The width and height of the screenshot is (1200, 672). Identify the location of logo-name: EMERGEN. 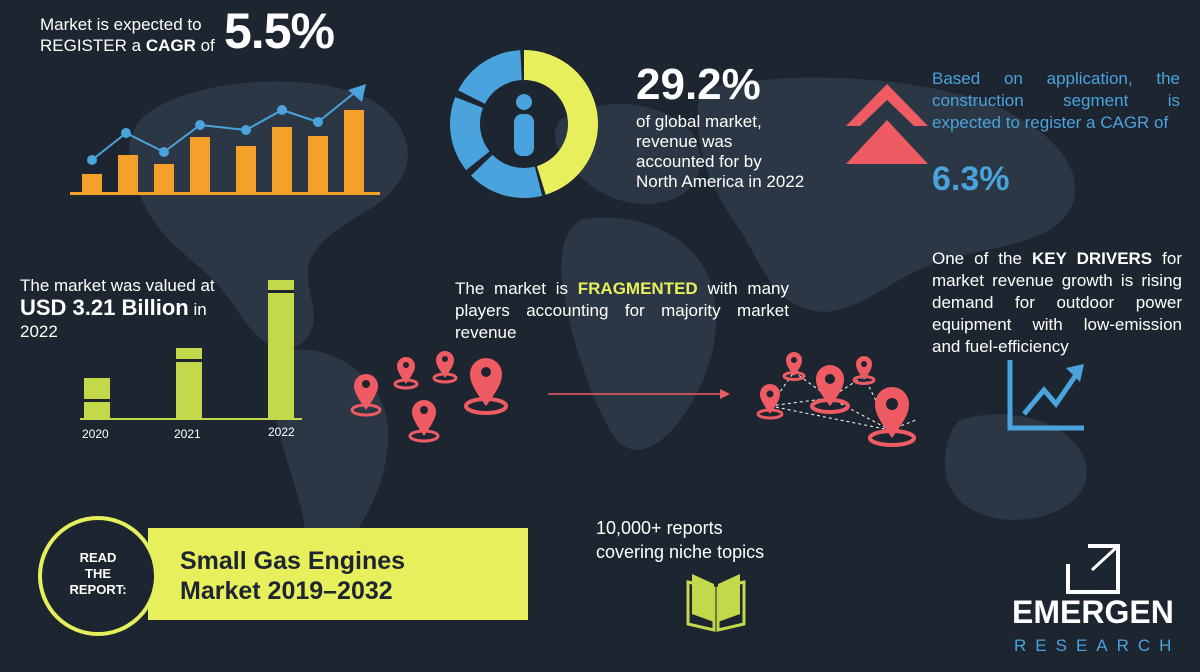
(1093, 612).